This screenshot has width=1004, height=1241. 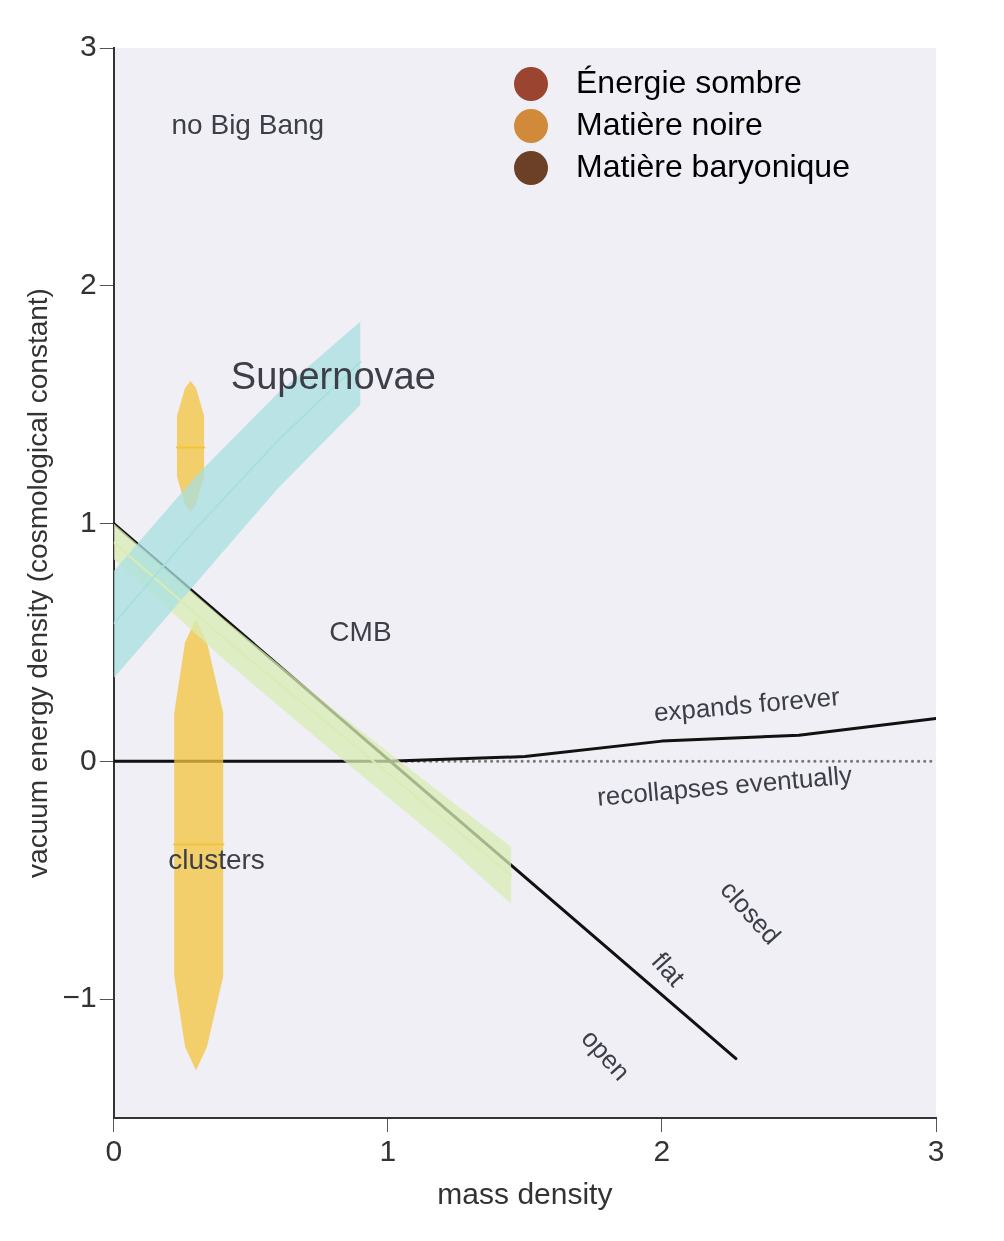 What do you see at coordinates (79, 997) in the screenshot?
I see `y-tick-label: −1` at bounding box center [79, 997].